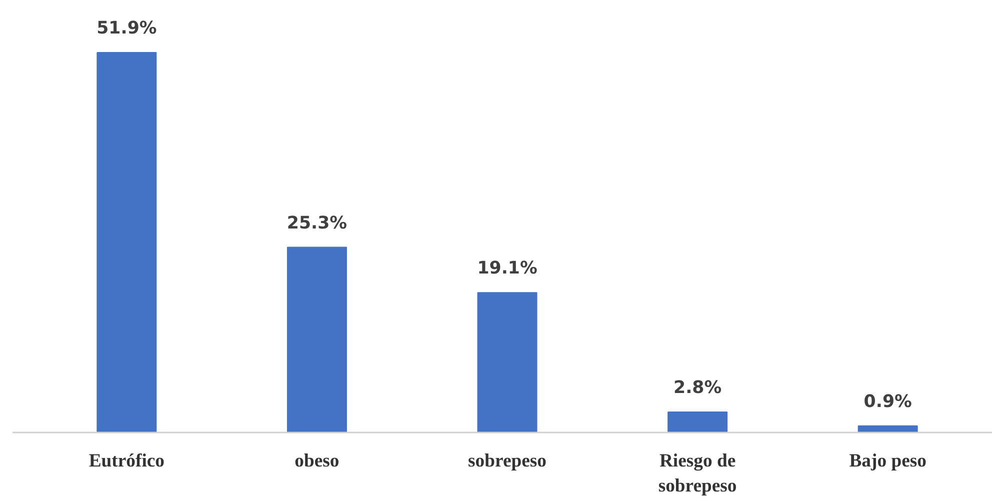 This screenshot has width=992, height=500. What do you see at coordinates (317, 461) in the screenshot?
I see `x-tick-label: obeso` at bounding box center [317, 461].